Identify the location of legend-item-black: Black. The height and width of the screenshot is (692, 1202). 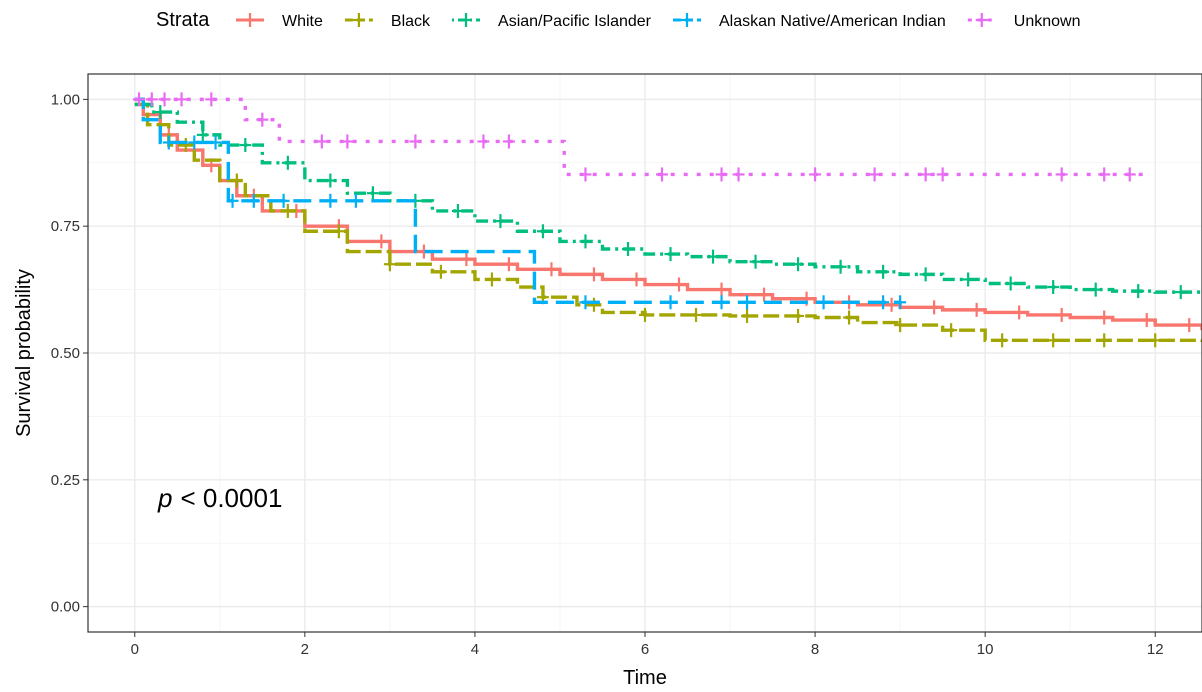
(387, 21).